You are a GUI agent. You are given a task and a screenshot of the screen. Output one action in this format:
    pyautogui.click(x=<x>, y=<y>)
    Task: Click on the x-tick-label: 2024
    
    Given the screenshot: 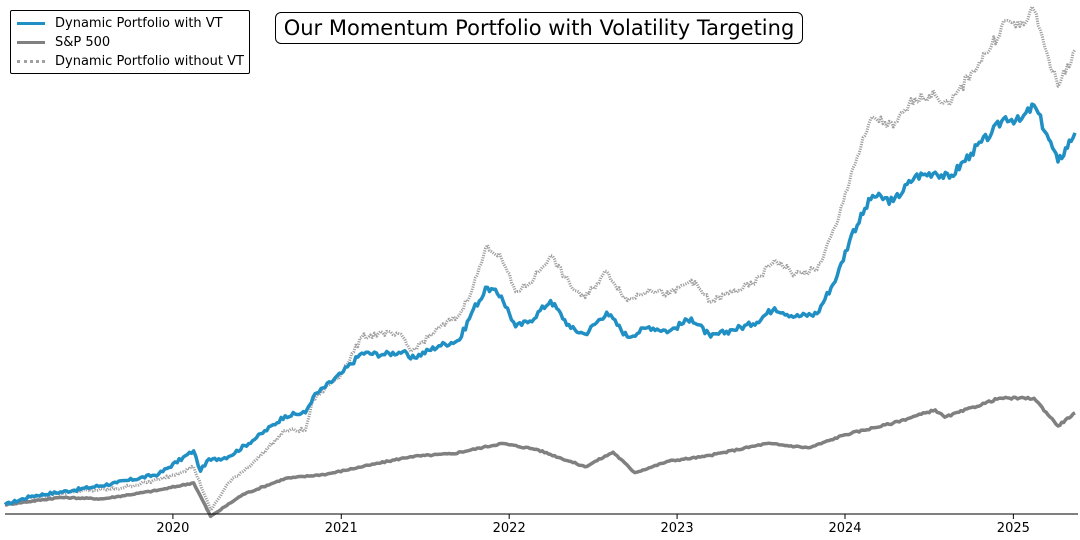 What is the action you would take?
    pyautogui.click(x=844, y=528)
    